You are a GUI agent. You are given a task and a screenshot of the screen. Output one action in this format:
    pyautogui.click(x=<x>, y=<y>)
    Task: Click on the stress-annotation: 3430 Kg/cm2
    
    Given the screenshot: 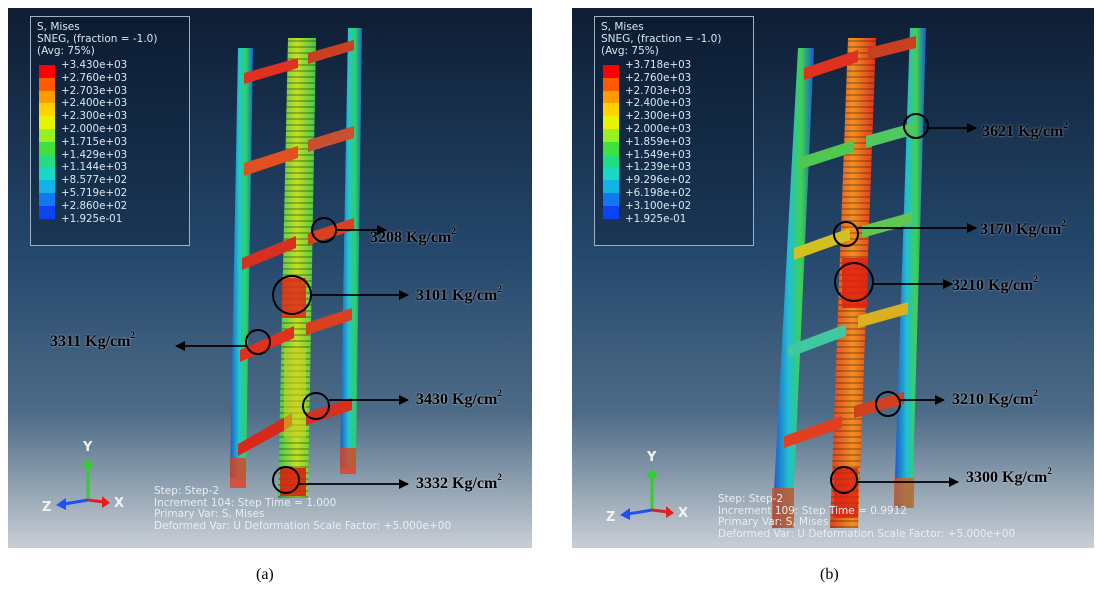 What is the action you would take?
    pyautogui.click(x=459, y=398)
    